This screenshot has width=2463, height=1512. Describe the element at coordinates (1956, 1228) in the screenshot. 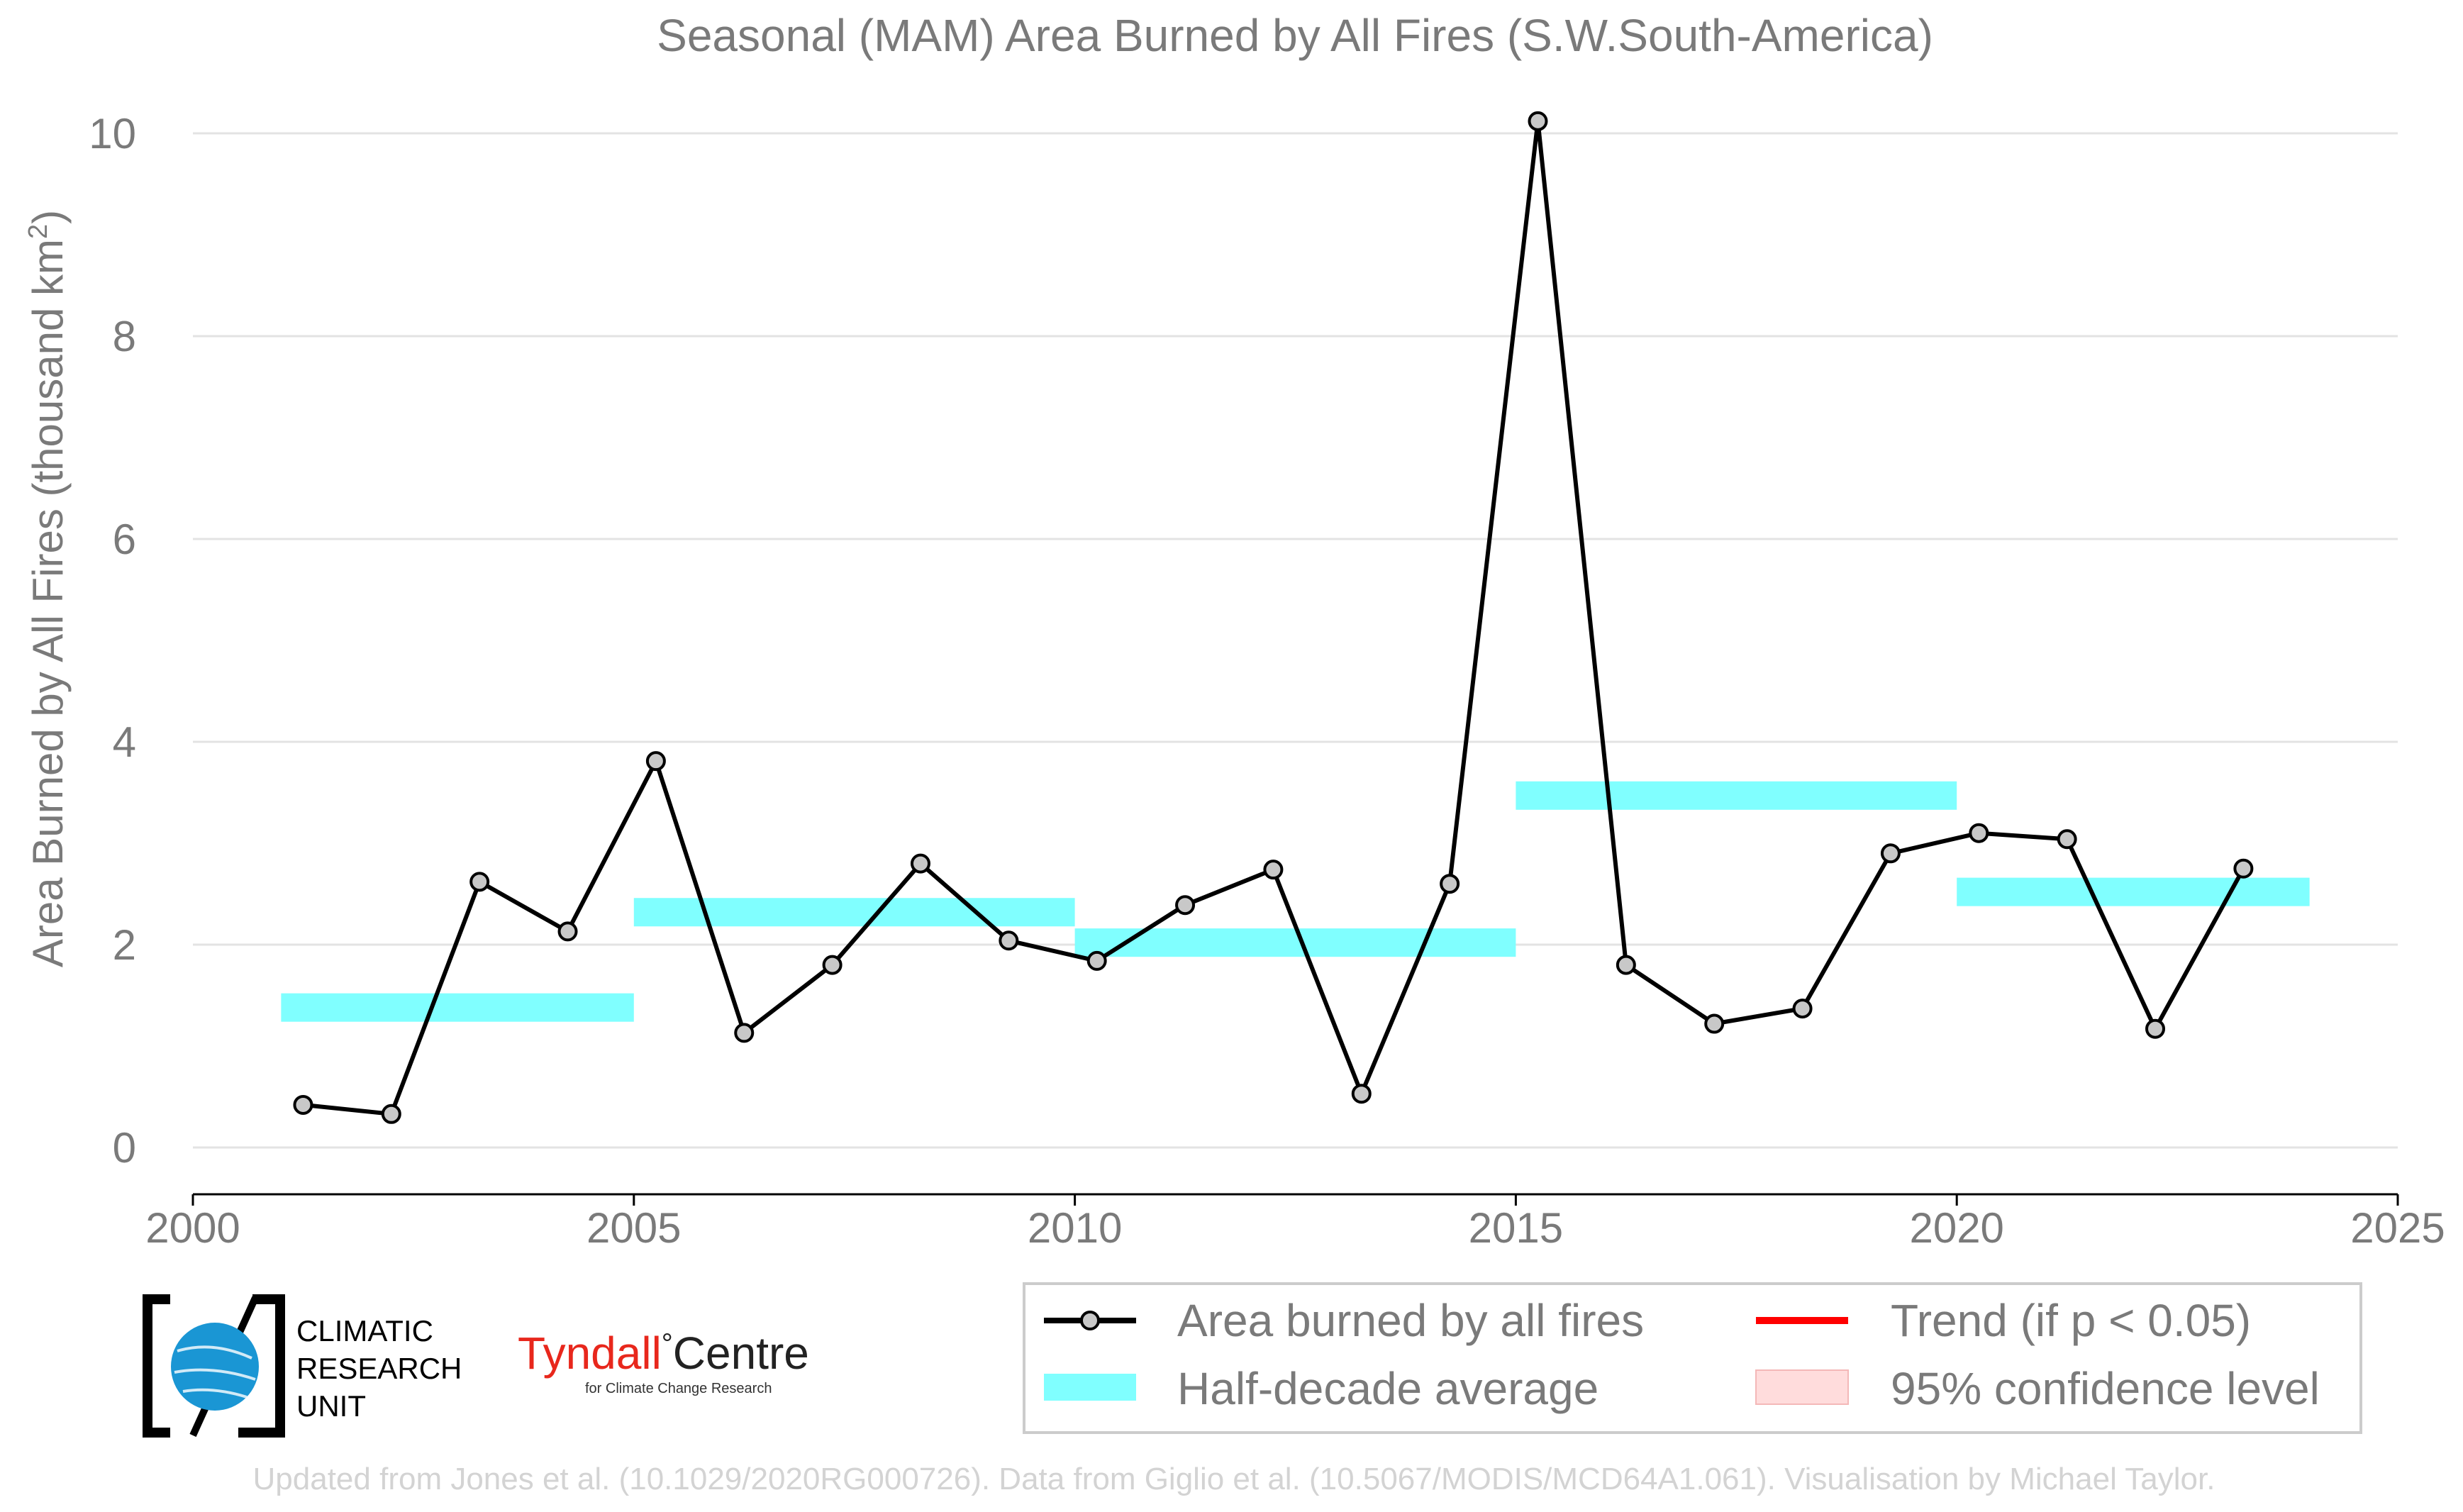

I see `x-tick-label-2020: 2020` at that location.